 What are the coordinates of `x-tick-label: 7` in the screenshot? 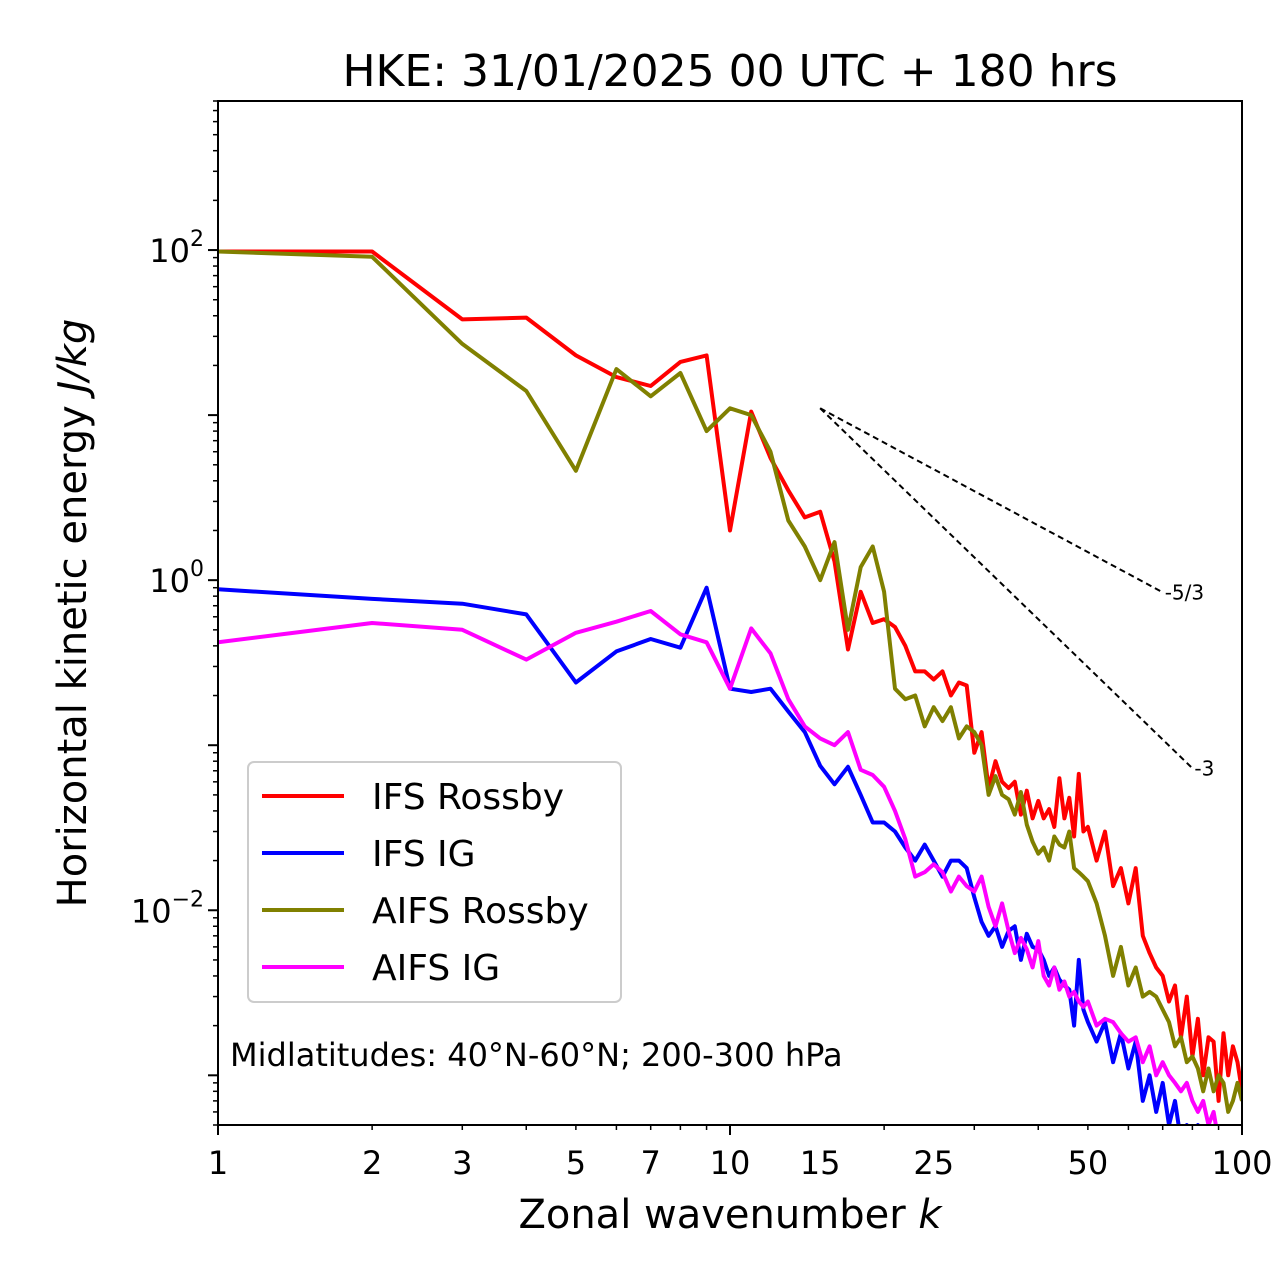 It's located at (651, 1163).